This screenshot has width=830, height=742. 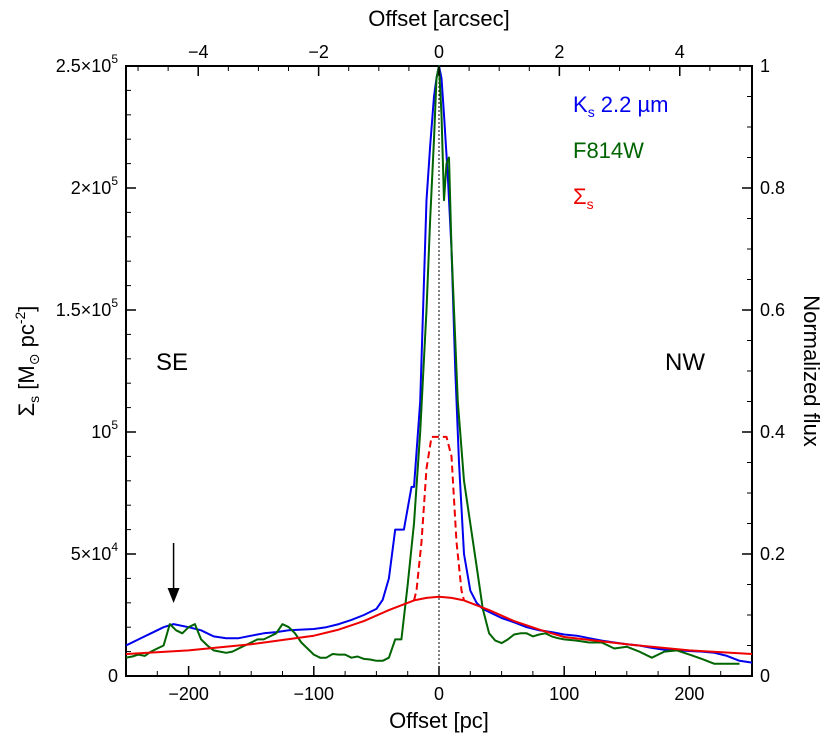 I want to click on y-right-tick-label: 1, so click(x=765, y=66).